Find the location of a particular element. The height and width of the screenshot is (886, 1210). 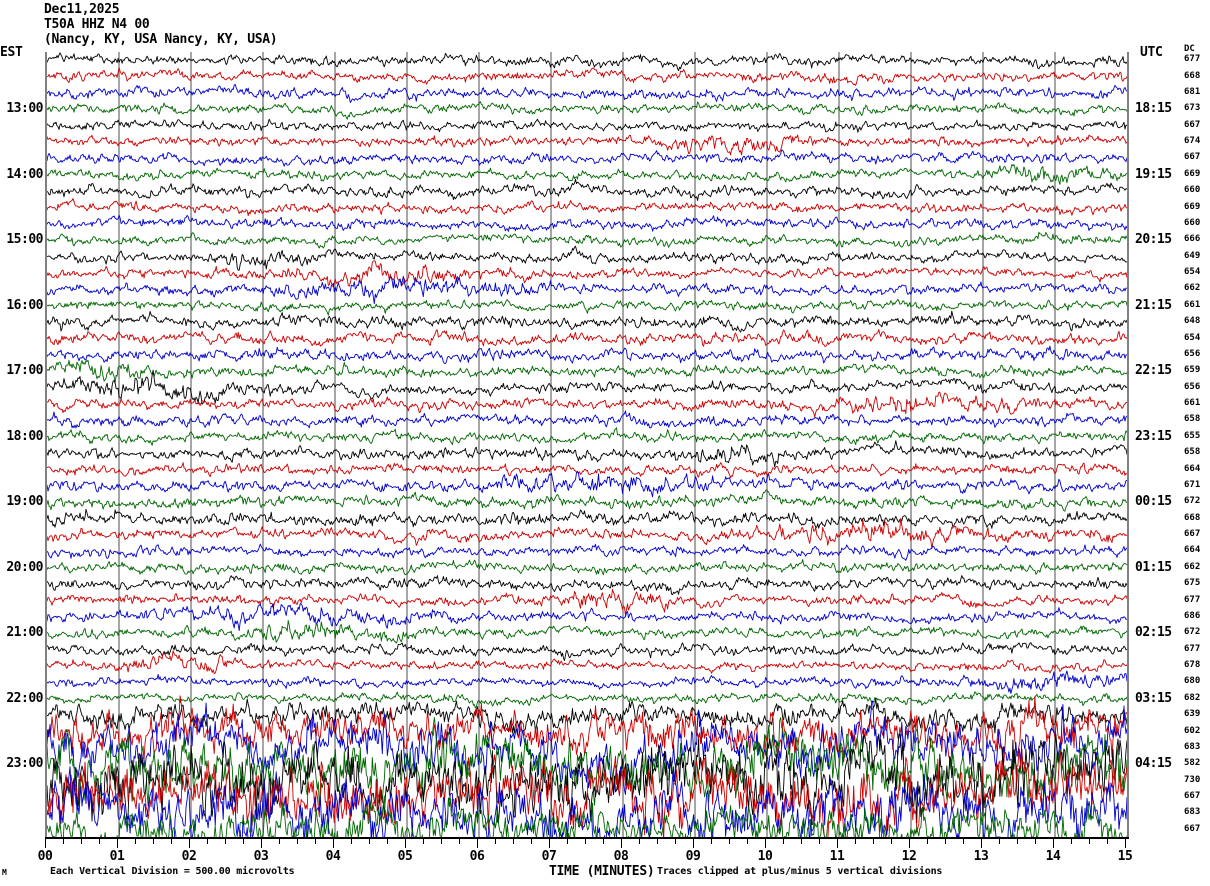

record-date: Dec11,2025 is located at coordinates (82, 9).